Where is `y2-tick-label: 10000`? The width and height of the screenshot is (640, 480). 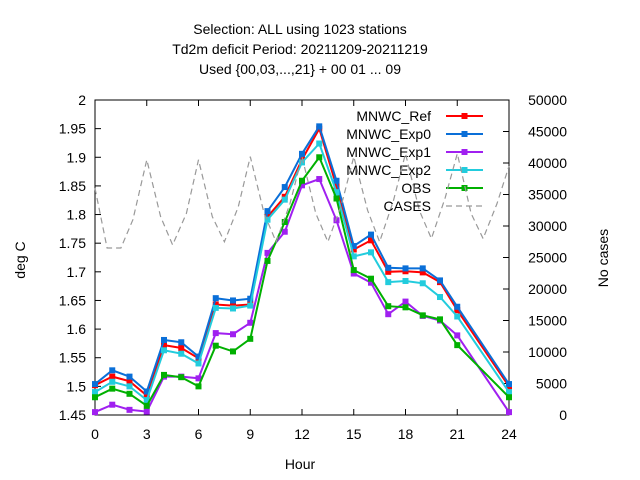
y2-tick-label: 10000 is located at coordinates (547, 352).